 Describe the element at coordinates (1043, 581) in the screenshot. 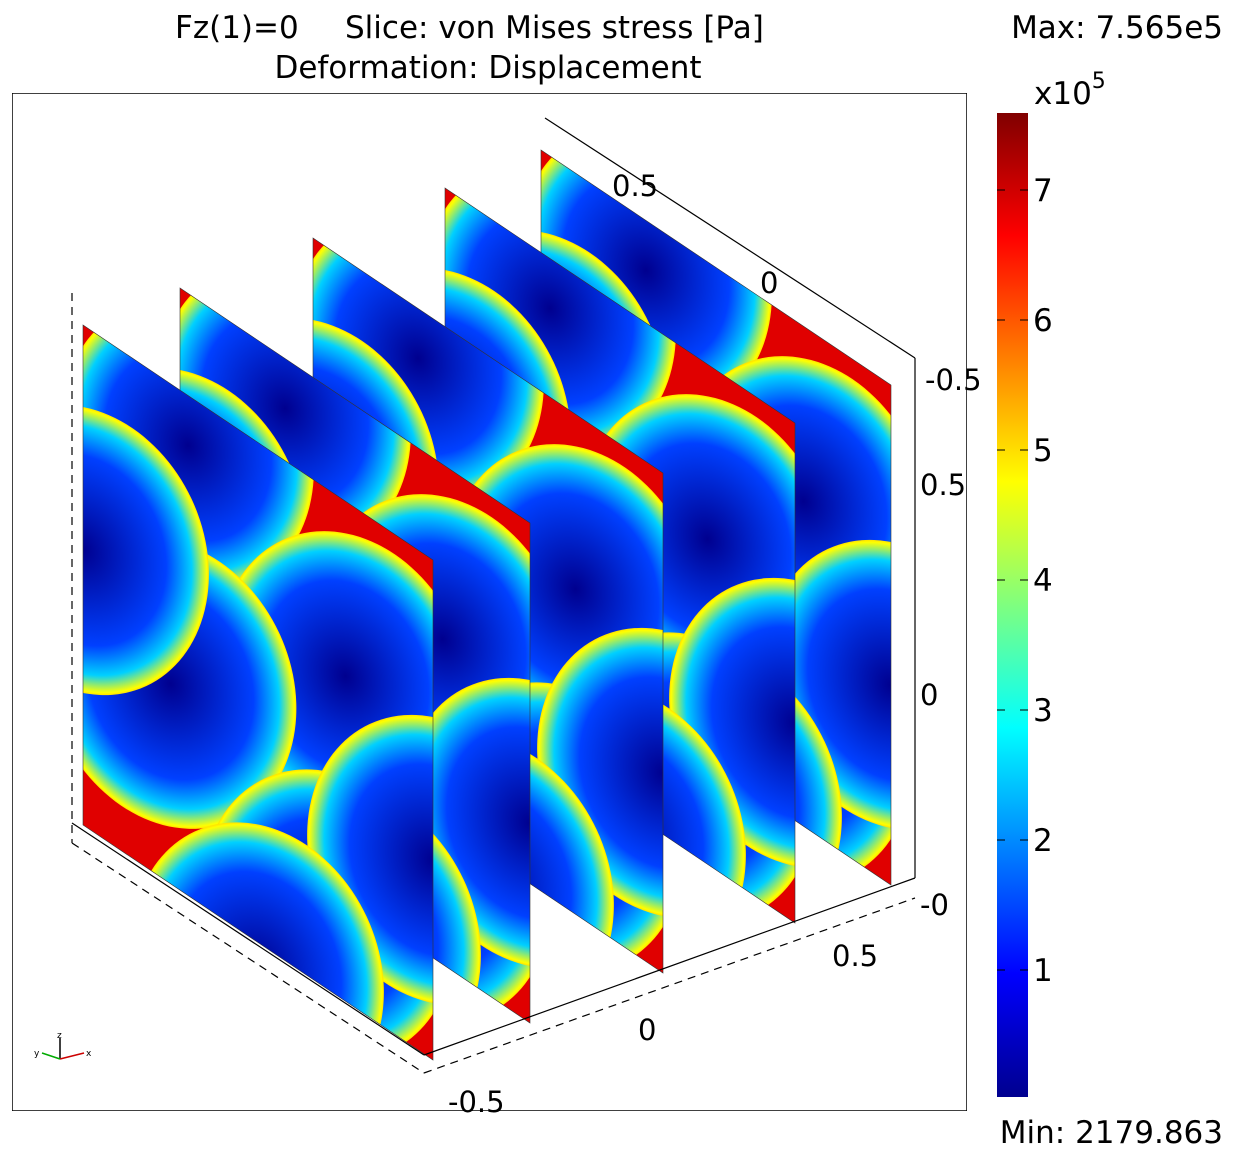

I see `colorbar-tick-label: 4` at that location.